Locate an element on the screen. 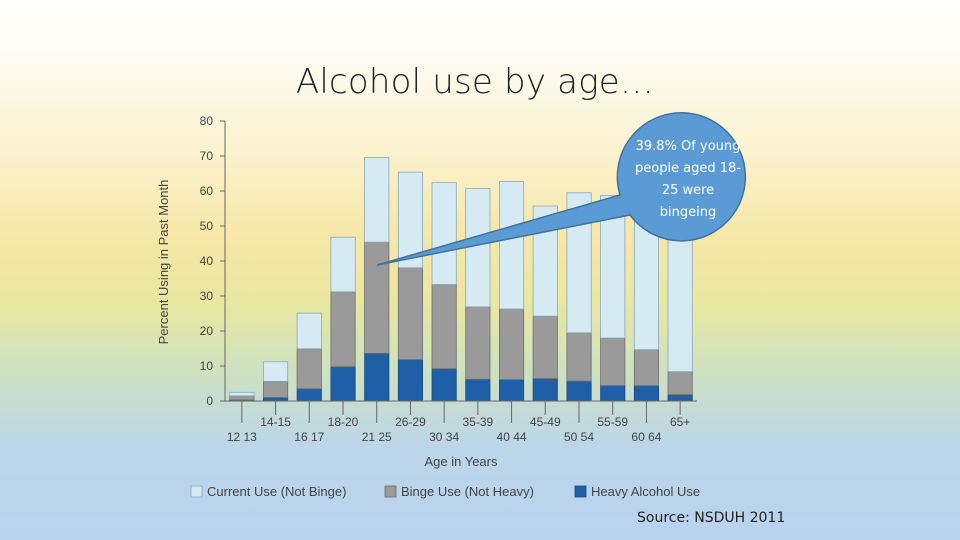  y-tick-label-2: 20 is located at coordinates (207, 331).